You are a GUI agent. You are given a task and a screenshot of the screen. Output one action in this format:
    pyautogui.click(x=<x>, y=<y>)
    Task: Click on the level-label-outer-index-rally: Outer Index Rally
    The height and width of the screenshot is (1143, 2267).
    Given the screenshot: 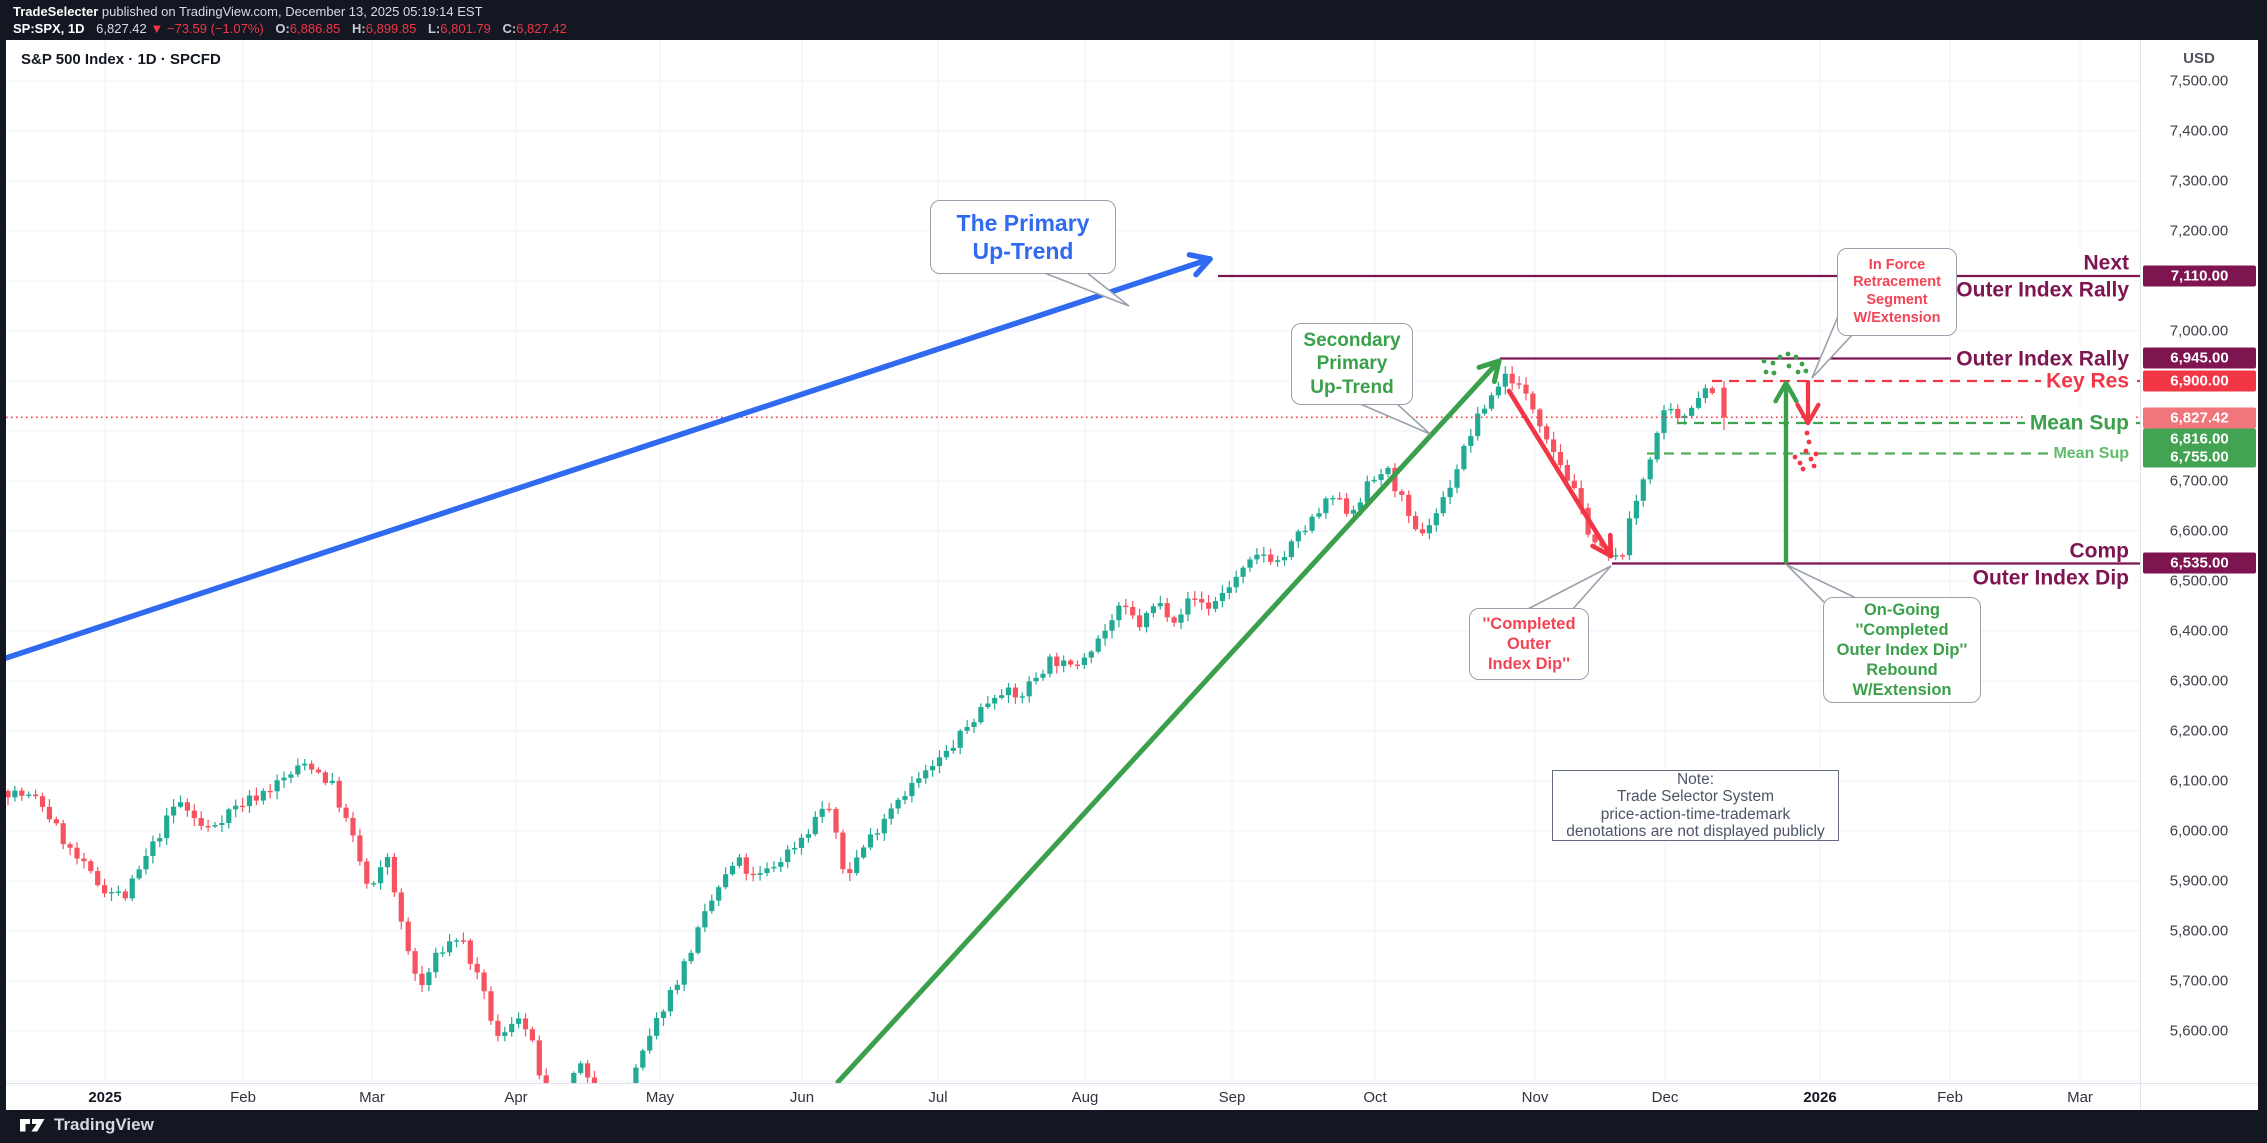 What is the action you would take?
    pyautogui.click(x=2042, y=358)
    